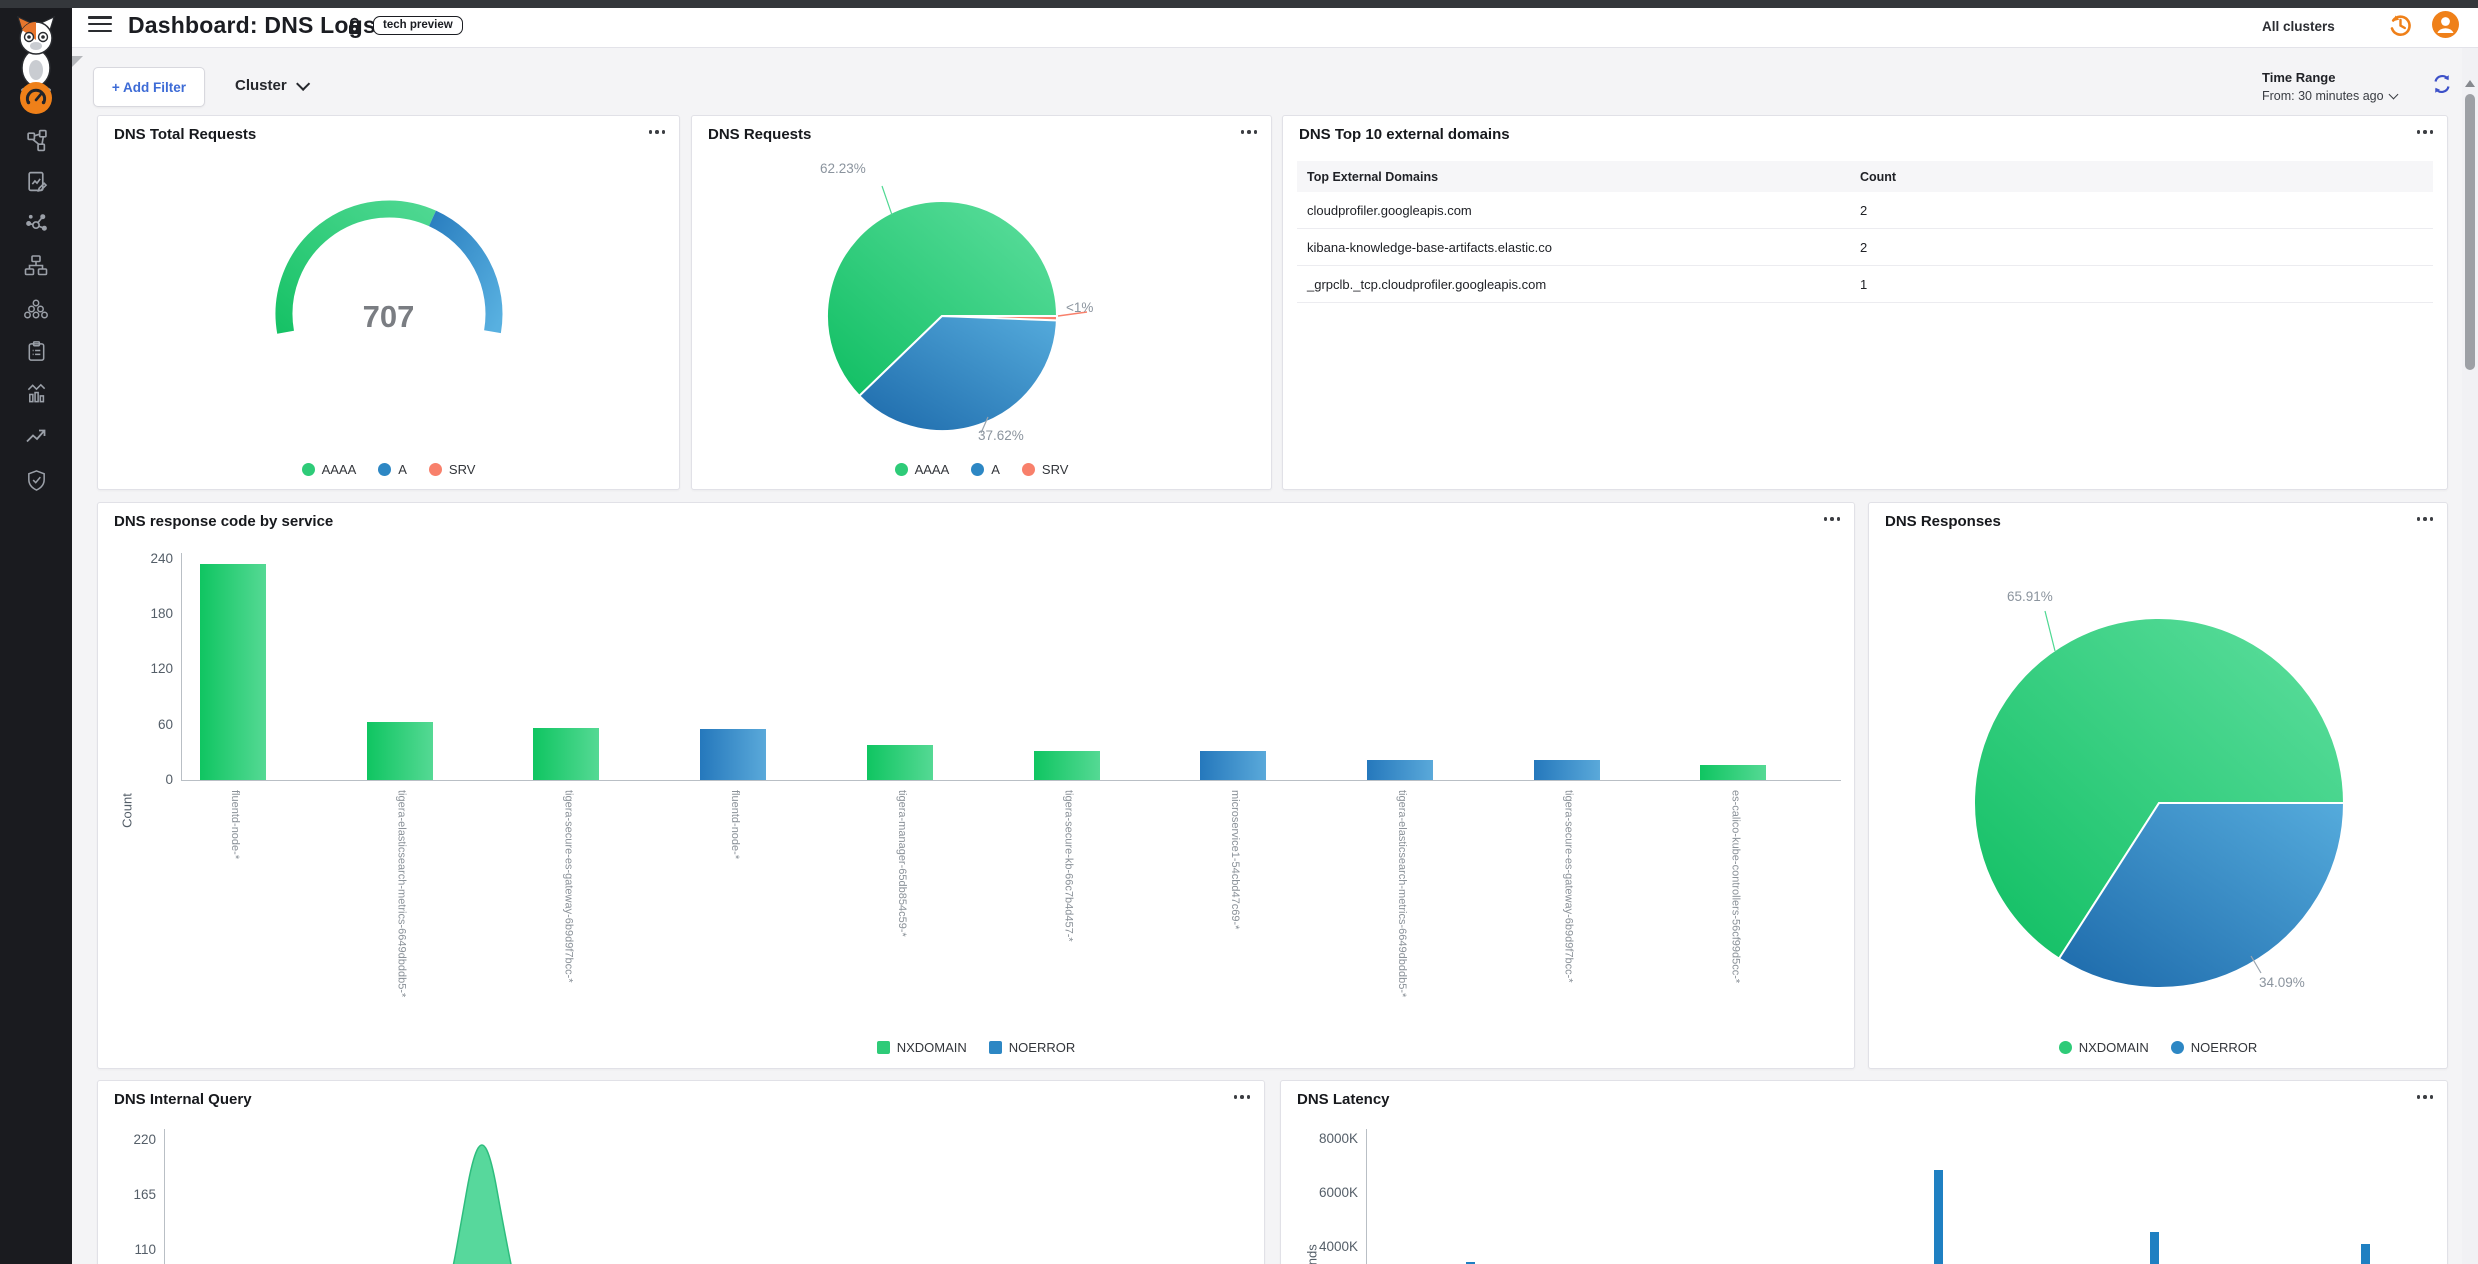  Describe the element at coordinates (77, 61) in the screenshot. I see `sidebar-collapse-notch` at that location.